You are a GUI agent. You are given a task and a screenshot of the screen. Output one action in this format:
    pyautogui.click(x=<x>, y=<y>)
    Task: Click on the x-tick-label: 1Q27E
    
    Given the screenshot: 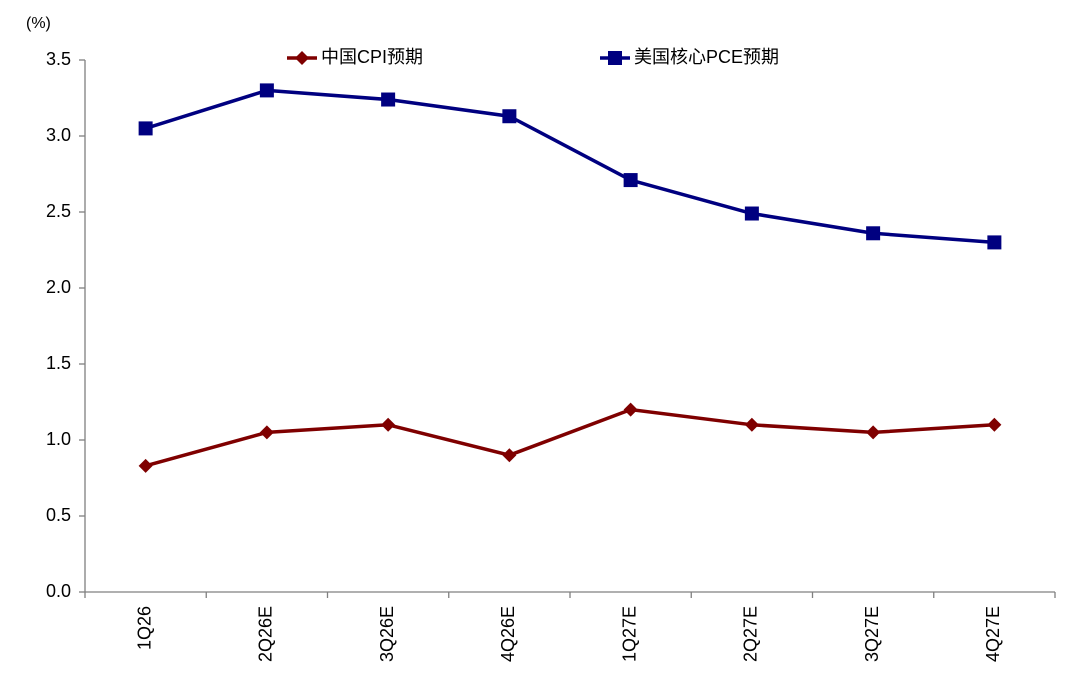 What is the action you would take?
    pyautogui.click(x=629, y=634)
    